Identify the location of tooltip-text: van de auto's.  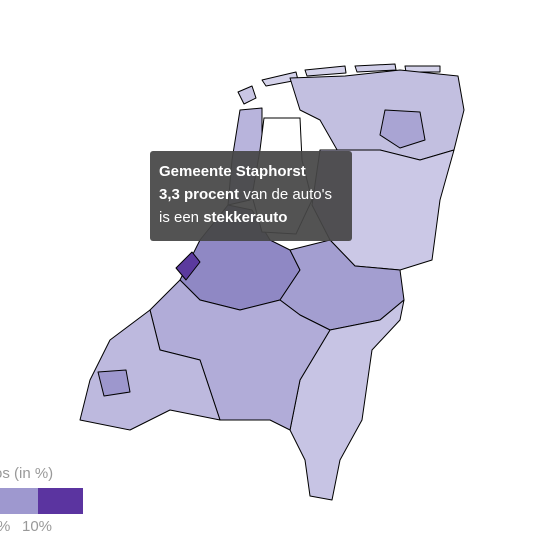
(287, 194).